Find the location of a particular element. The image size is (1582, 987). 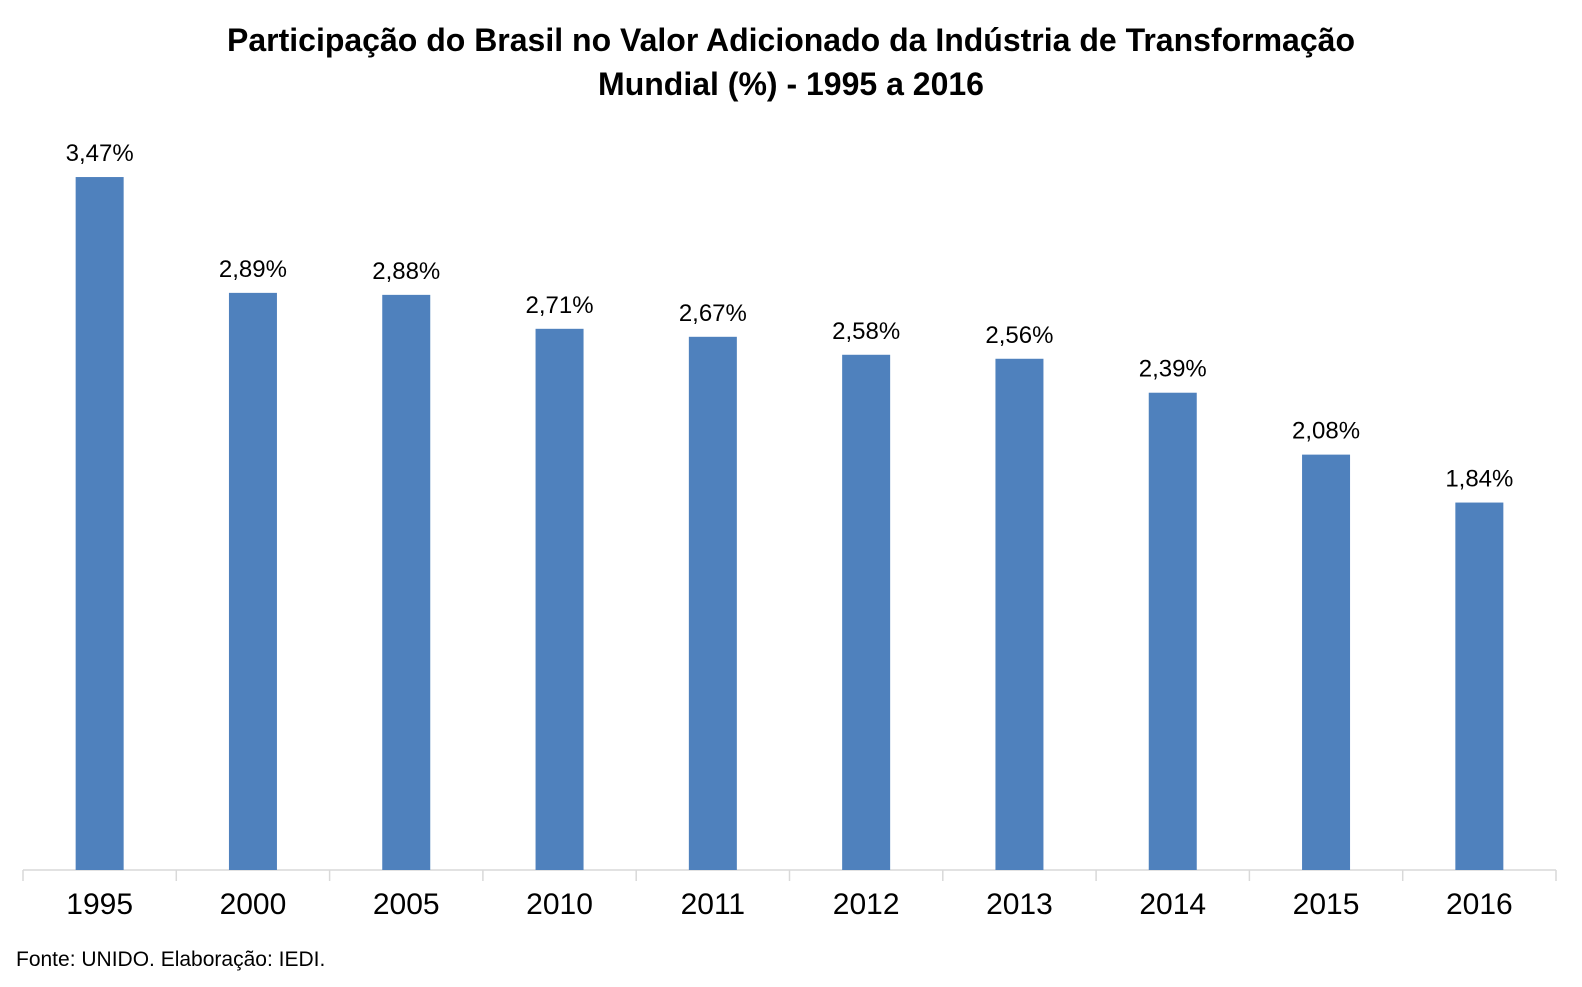

data-label: 2,71% is located at coordinates (560, 305).